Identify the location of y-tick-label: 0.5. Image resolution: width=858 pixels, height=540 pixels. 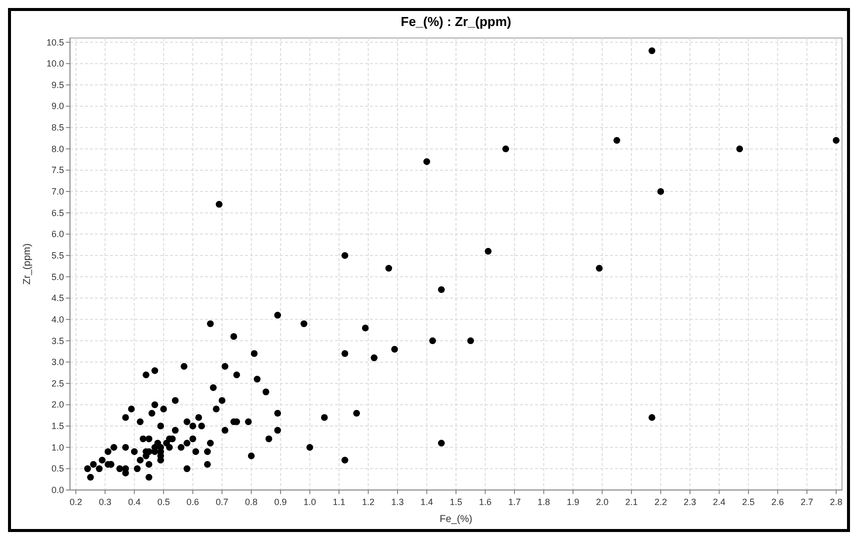
(57, 469).